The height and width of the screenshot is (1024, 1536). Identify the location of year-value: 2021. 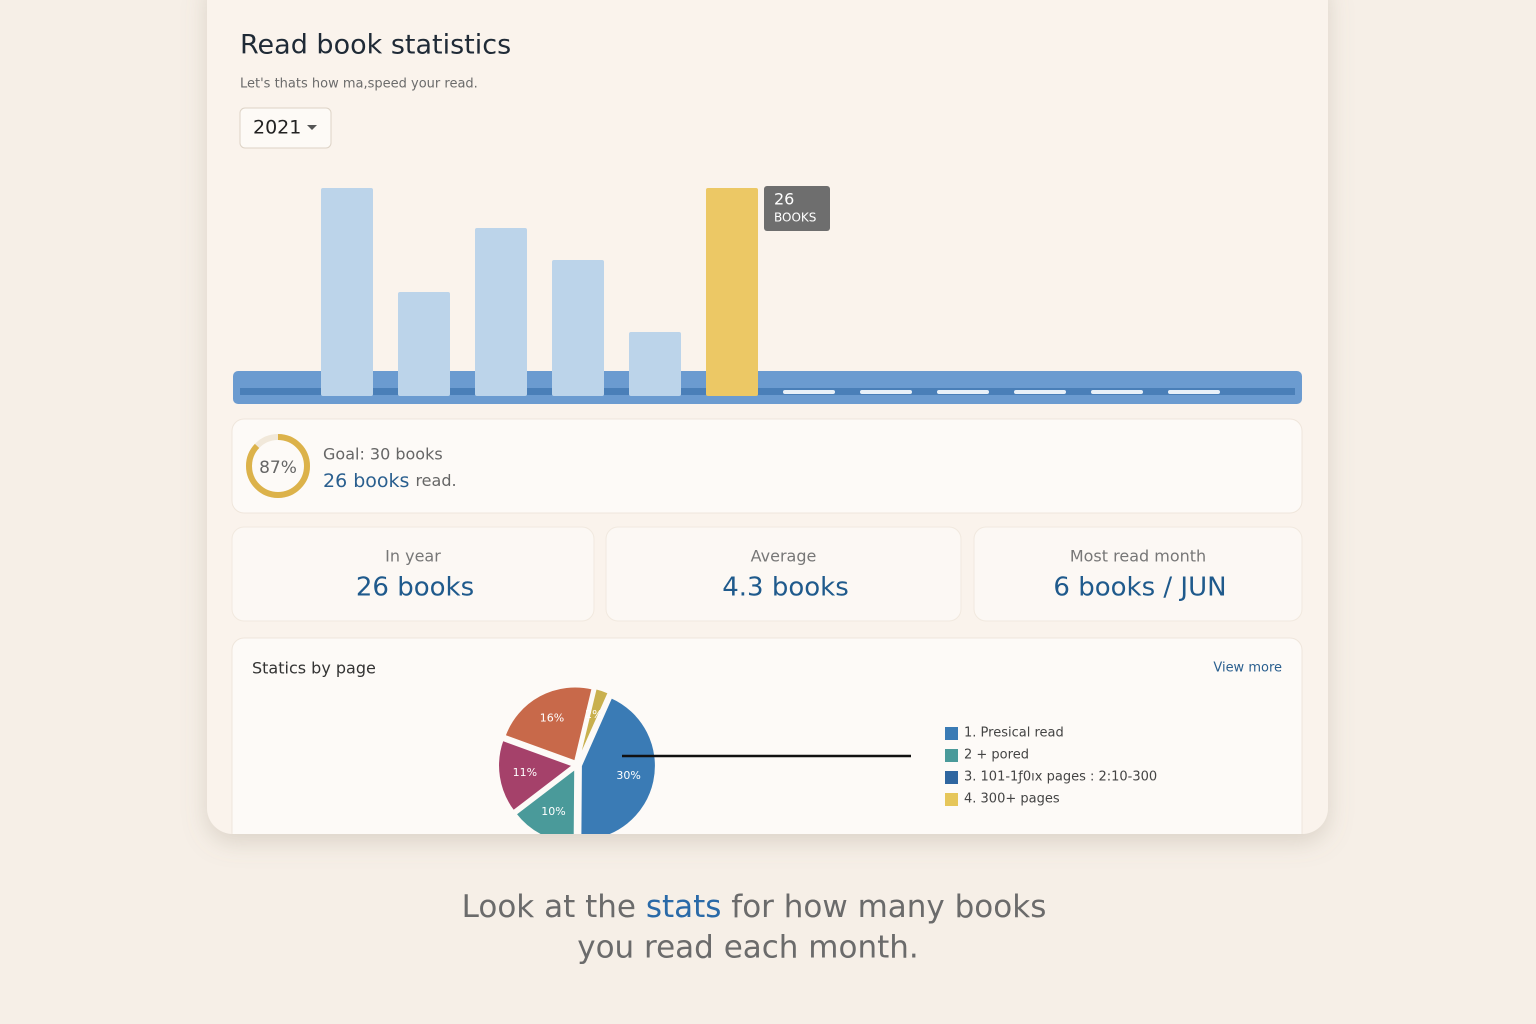
(277, 128).